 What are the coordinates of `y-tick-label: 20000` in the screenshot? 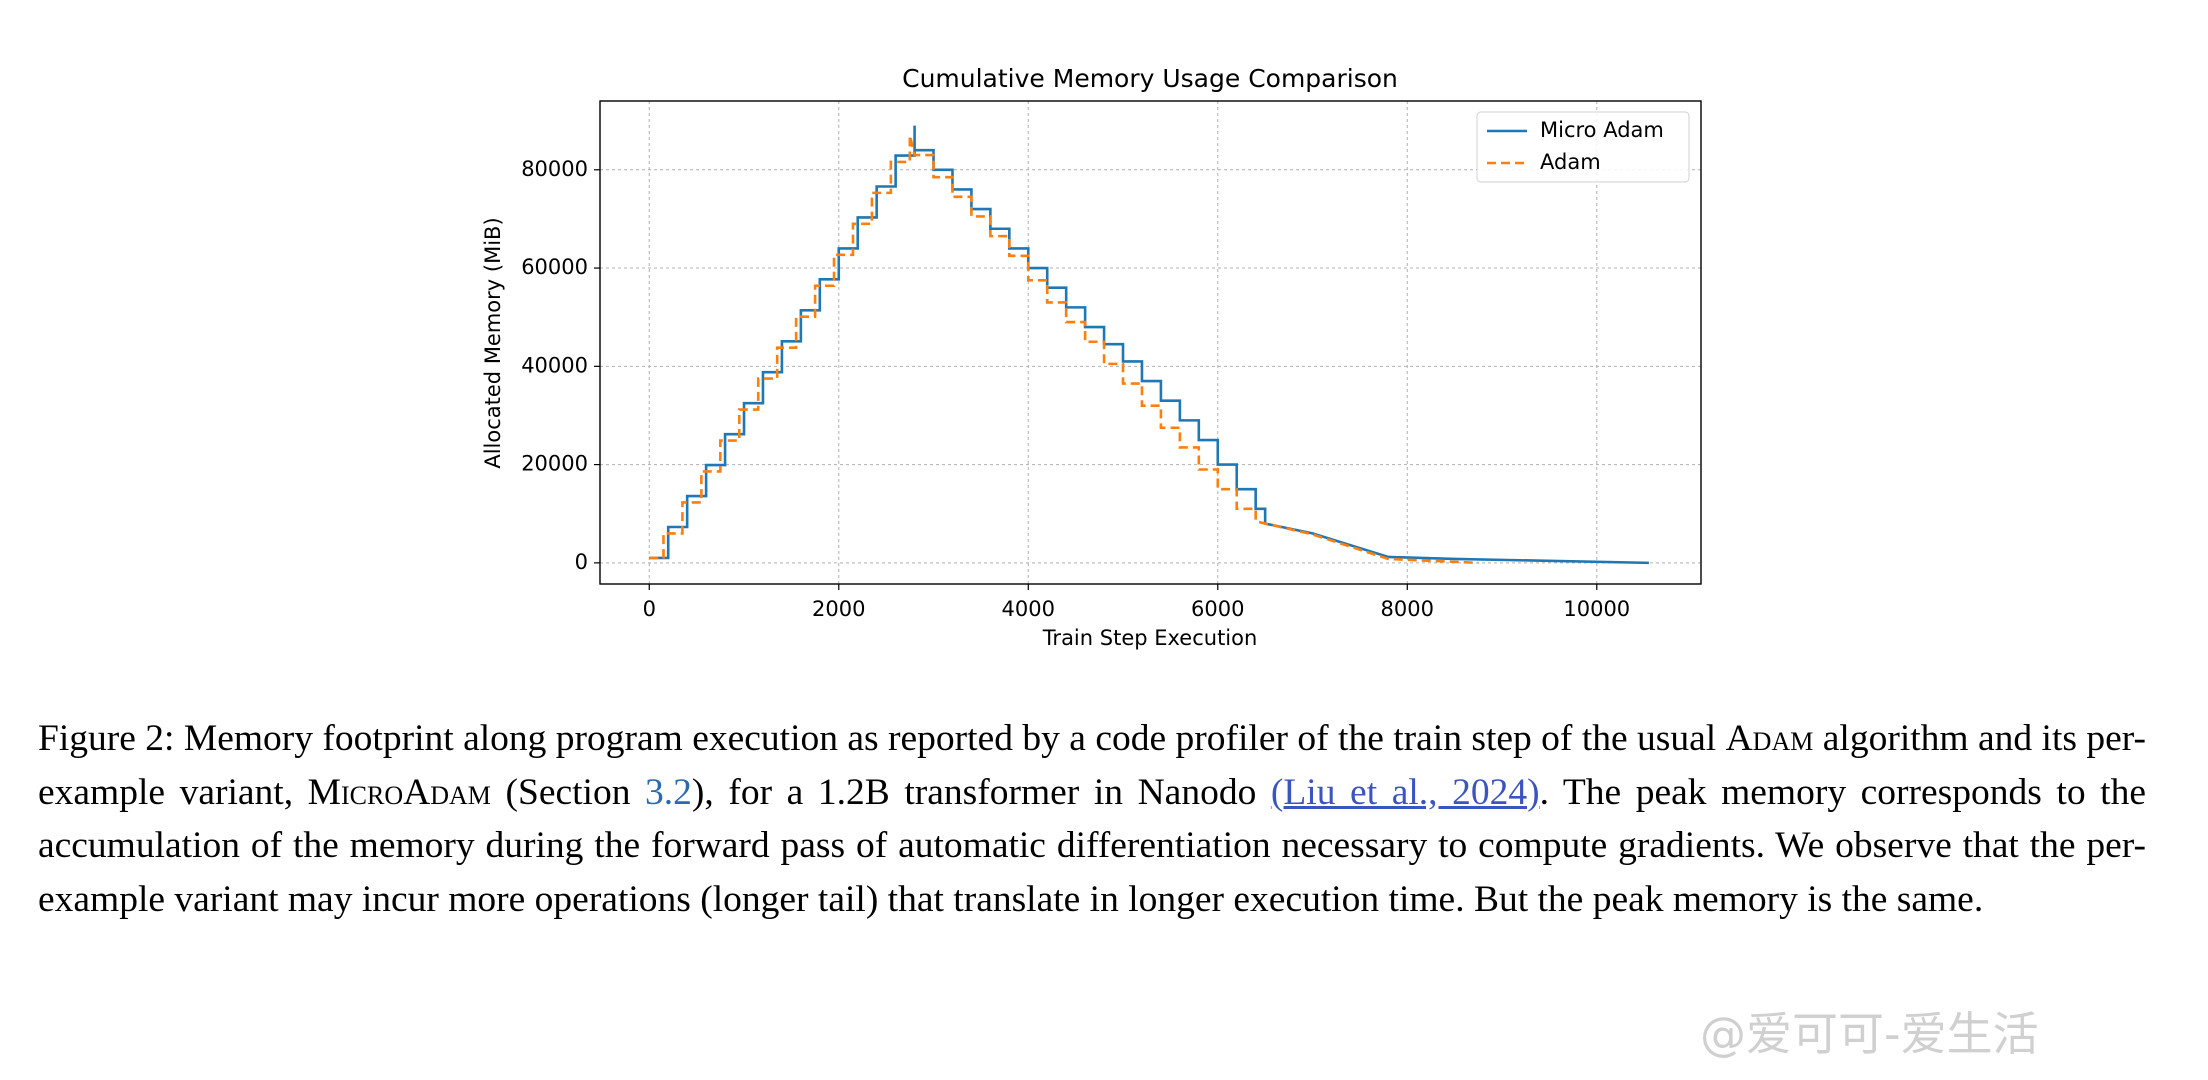 It's located at (554, 464).